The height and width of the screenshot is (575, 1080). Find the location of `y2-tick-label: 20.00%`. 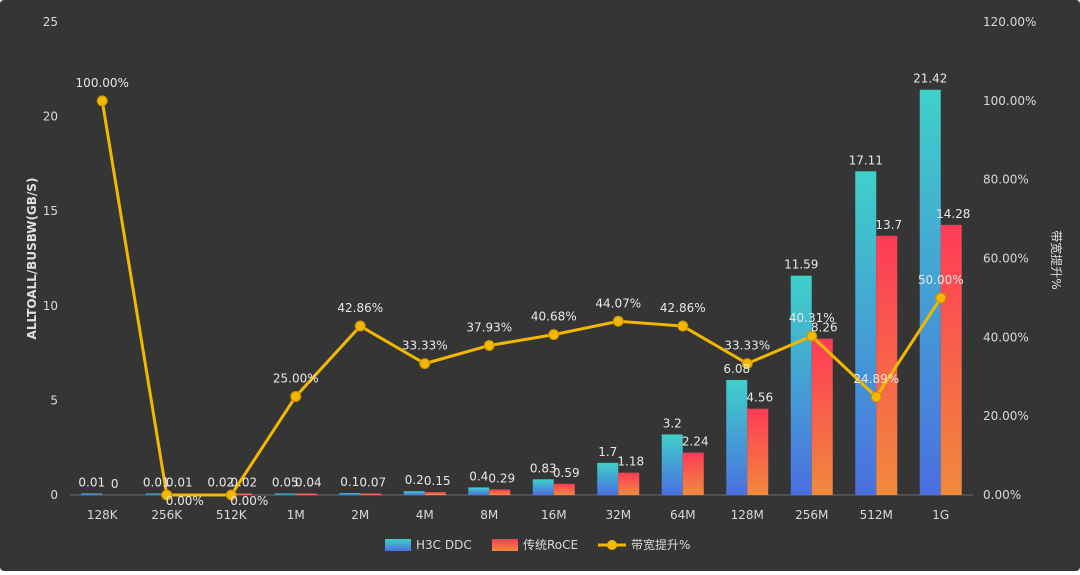

y2-tick-label: 20.00% is located at coordinates (1006, 416).